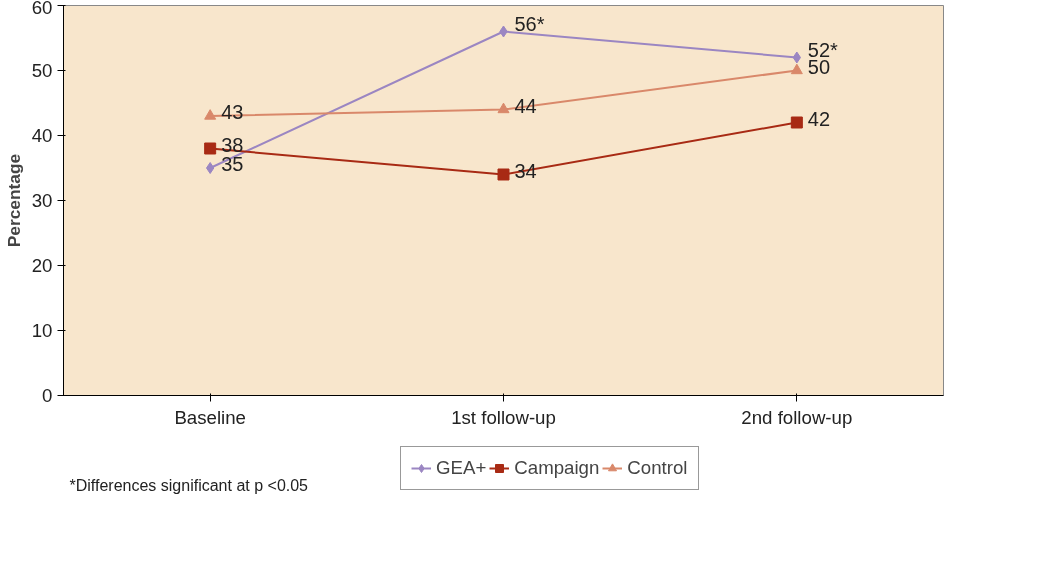 This screenshot has height=583, width=1042. Describe the element at coordinates (42, 135) in the screenshot. I see `y-tick-label: 40` at that location.